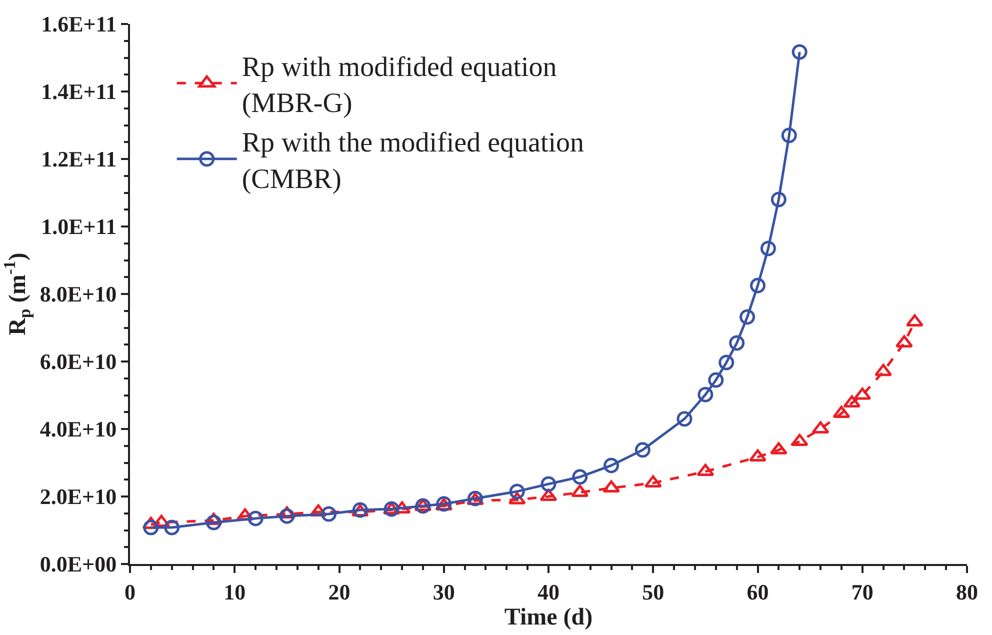 The height and width of the screenshot is (635, 992). Describe the element at coordinates (78, 497) in the screenshot. I see `y-tick-label: 2.0E+10` at that location.